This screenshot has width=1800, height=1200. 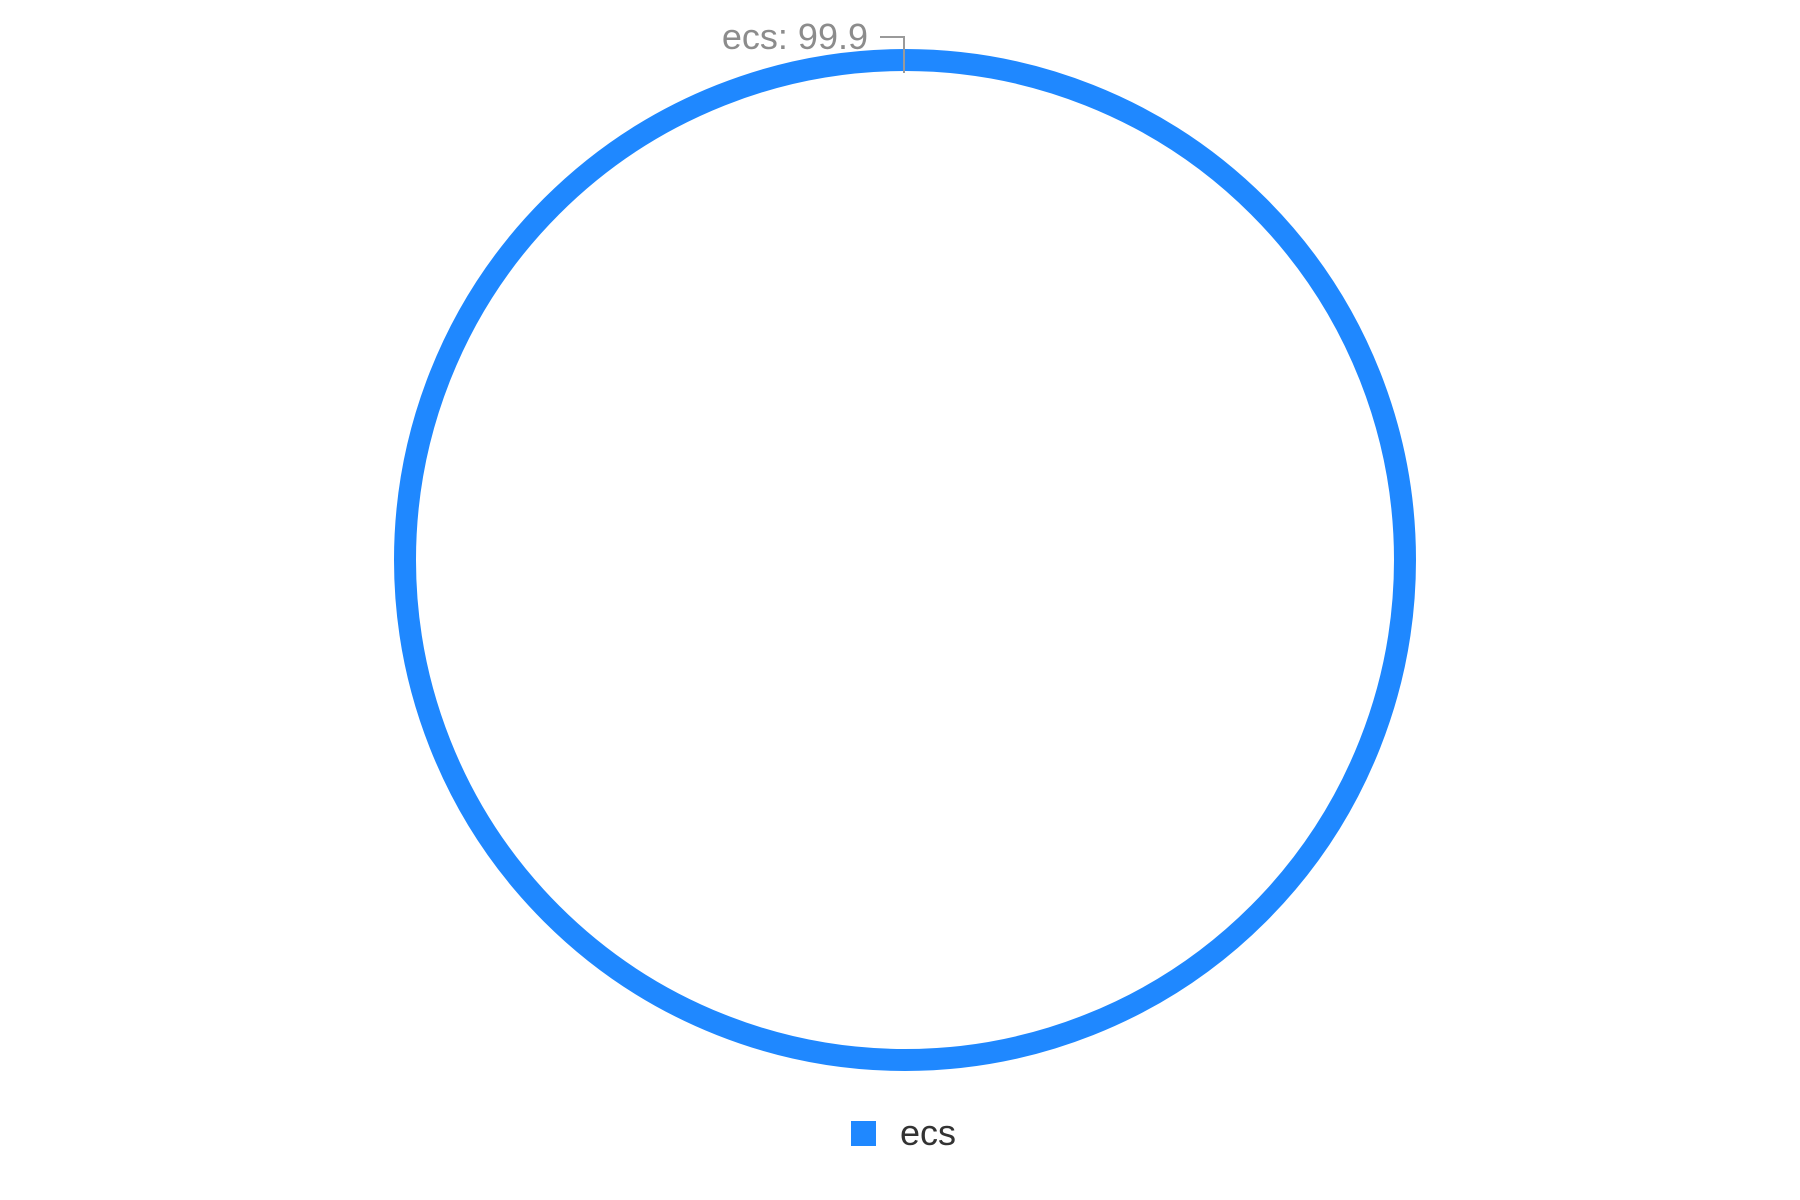 What do you see at coordinates (928, 1132) in the screenshot?
I see `legend-label-ecs: ecs` at bounding box center [928, 1132].